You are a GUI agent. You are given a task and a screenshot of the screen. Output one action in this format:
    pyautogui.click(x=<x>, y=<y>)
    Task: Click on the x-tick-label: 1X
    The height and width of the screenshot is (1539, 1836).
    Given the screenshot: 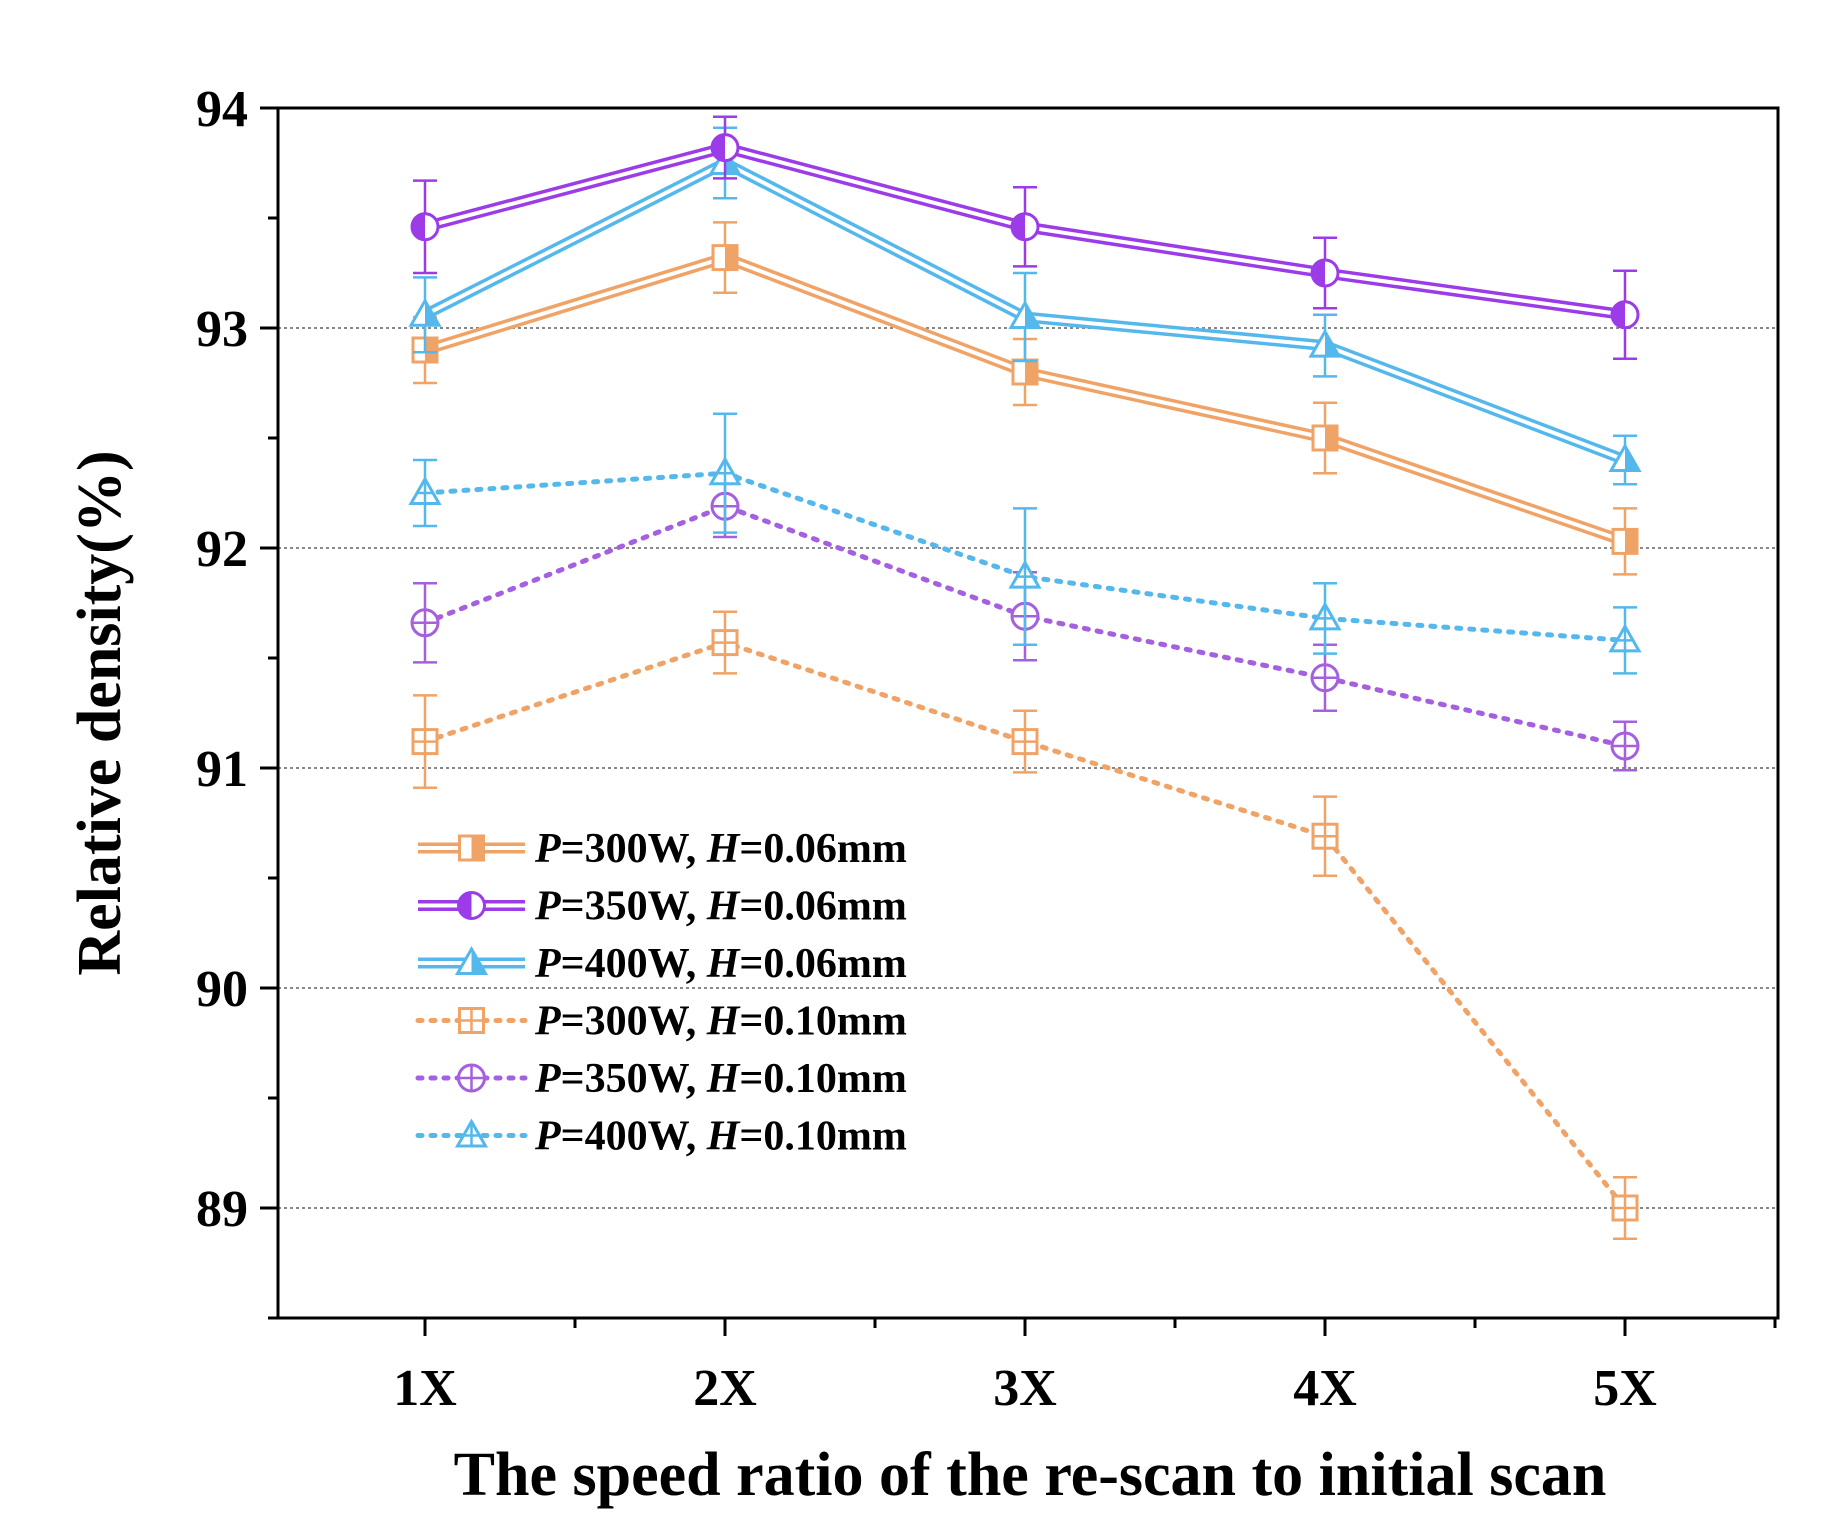 What is the action you would take?
    pyautogui.click(x=425, y=1388)
    